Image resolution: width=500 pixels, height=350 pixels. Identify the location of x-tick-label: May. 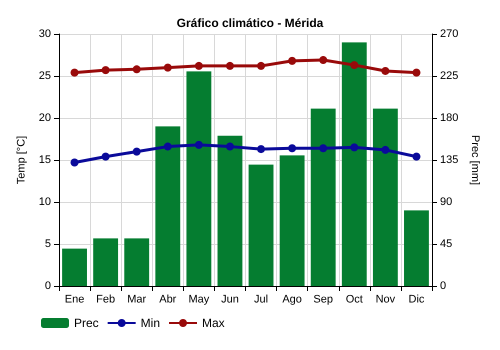
(199, 300).